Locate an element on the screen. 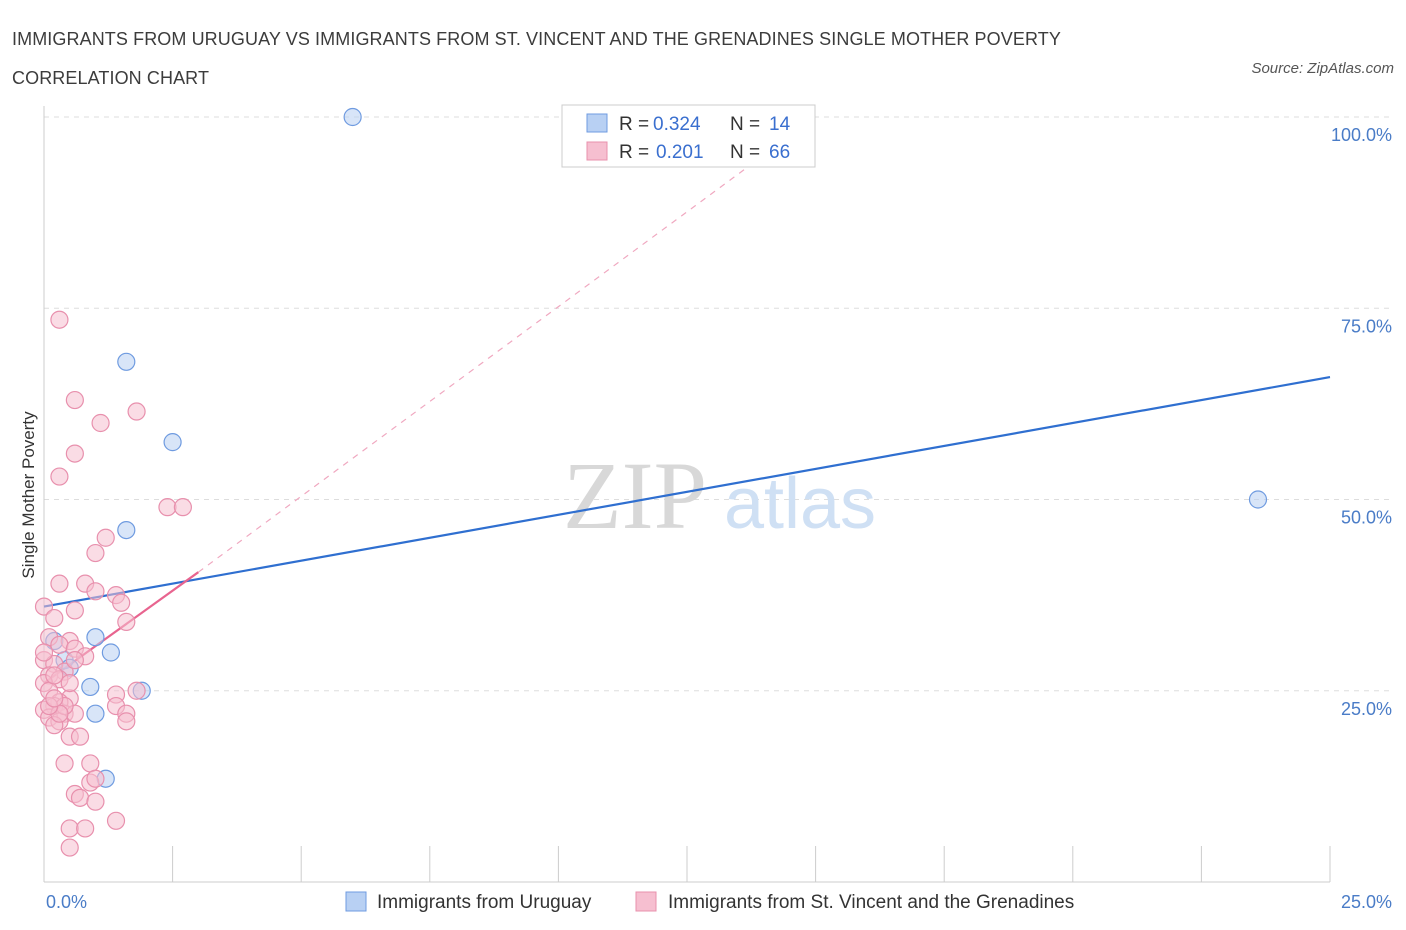 Image resolution: width=1406 pixels, height=930 pixels. legend-r-label-2: R = is located at coordinates (634, 152).